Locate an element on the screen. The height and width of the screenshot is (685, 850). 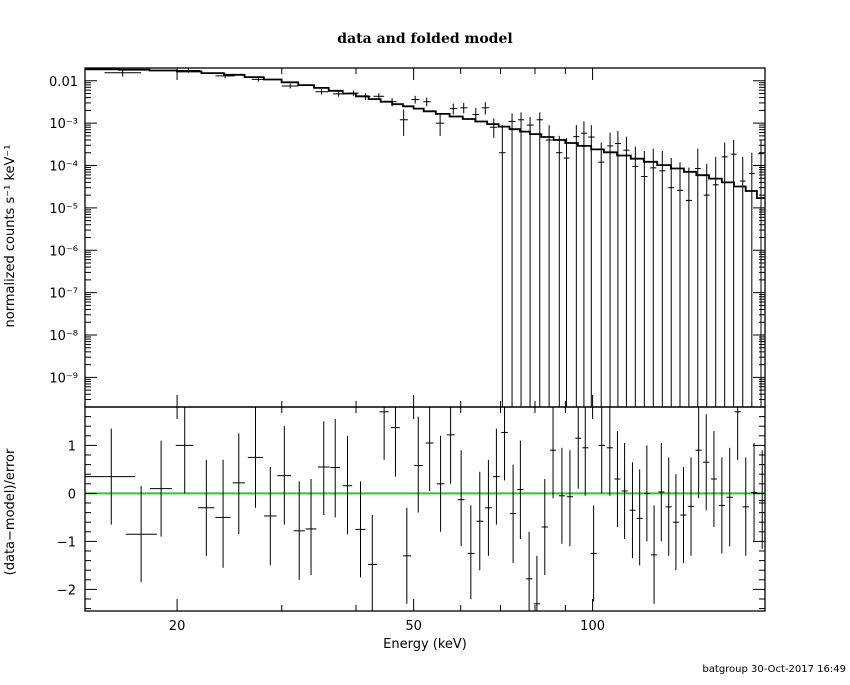
y-tick-label: 1 is located at coordinates (72, 446).